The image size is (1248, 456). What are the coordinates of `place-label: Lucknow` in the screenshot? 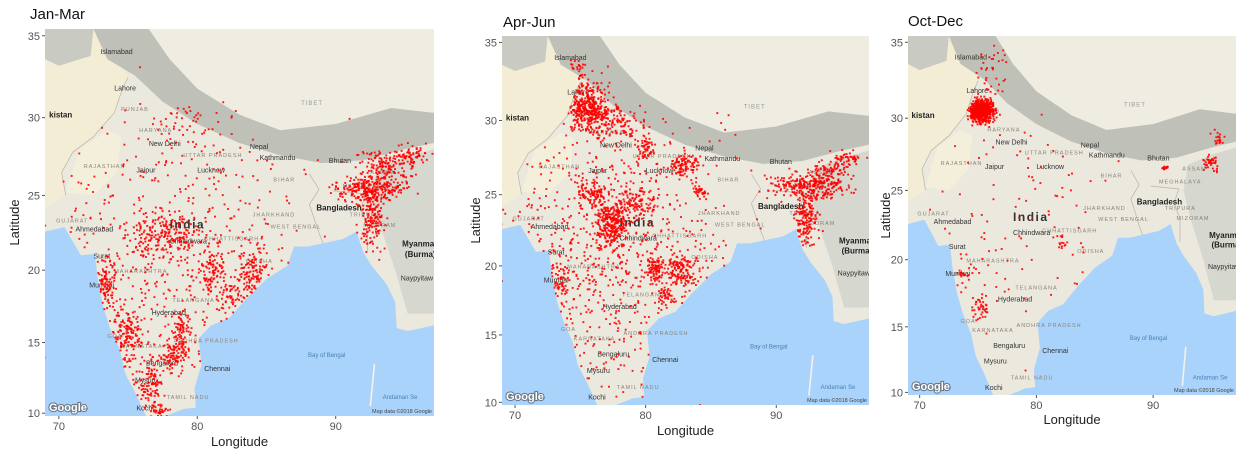 It's located at (660, 171).